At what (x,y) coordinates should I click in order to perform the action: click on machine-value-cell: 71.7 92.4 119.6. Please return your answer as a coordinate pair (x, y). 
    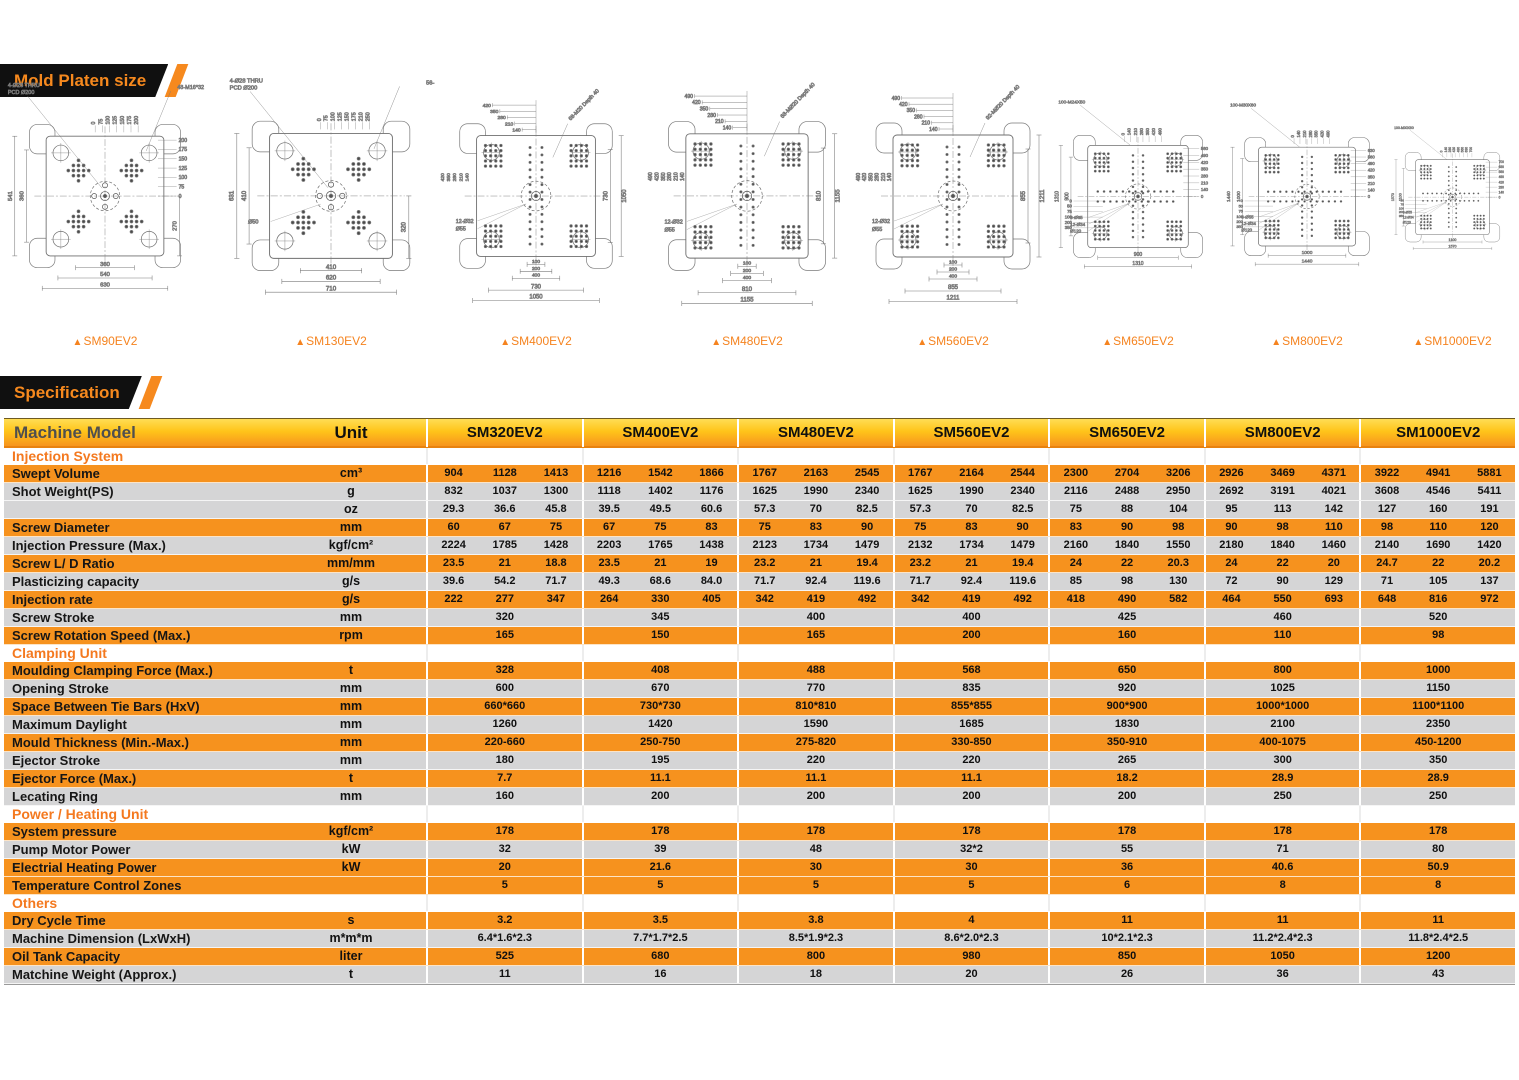
    Looking at the image, I should click on (815, 581).